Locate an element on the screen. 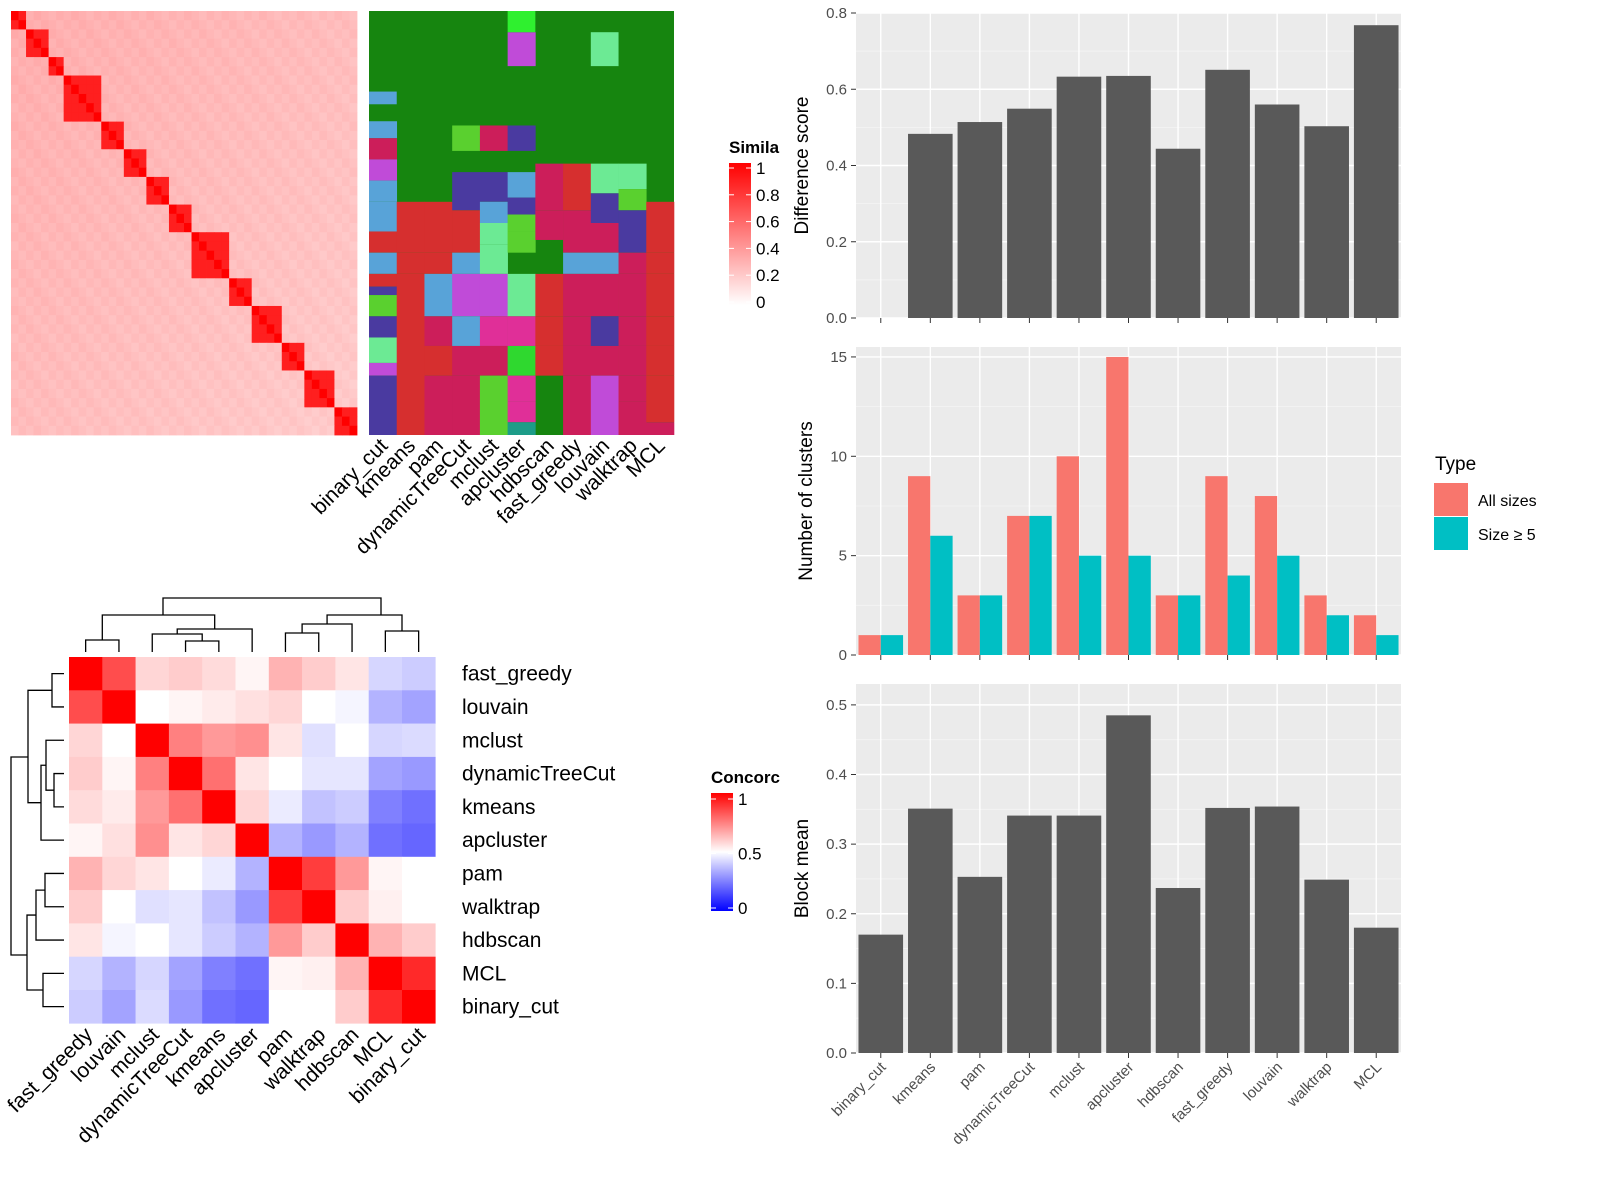 This screenshot has height=1200, width=1600. bar is located at coordinates (1067, 555).